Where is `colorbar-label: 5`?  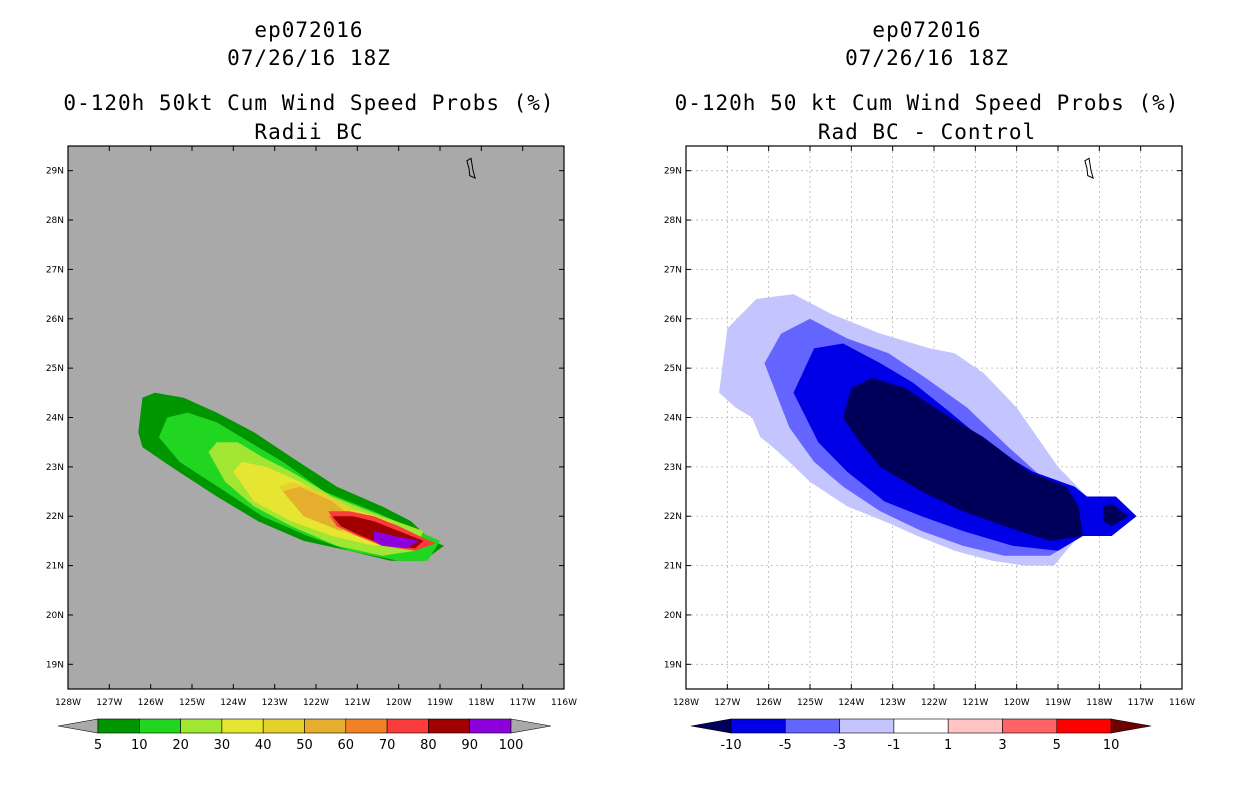
colorbar-label: 5 is located at coordinates (1057, 745).